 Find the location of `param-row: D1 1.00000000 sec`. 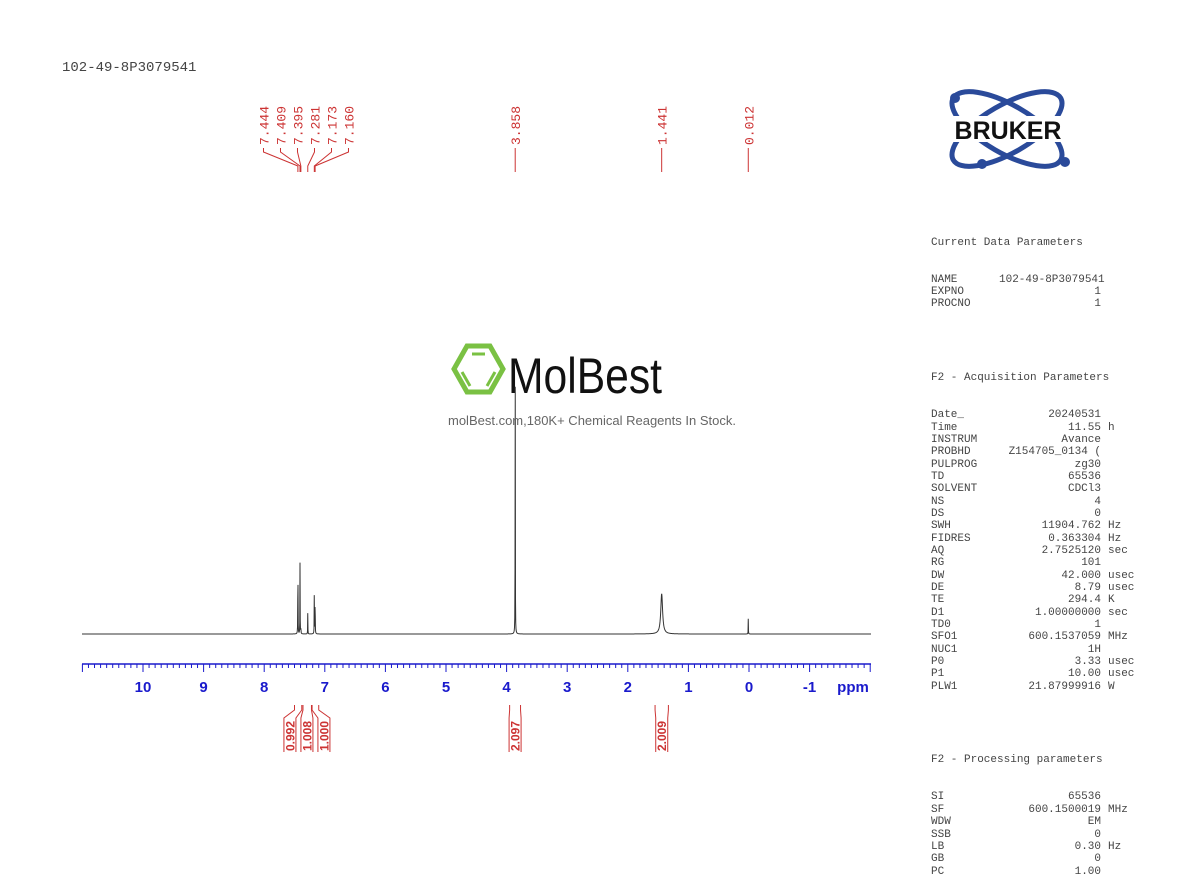

param-row: D1 1.00000000 sec is located at coordinates (1038, 613).